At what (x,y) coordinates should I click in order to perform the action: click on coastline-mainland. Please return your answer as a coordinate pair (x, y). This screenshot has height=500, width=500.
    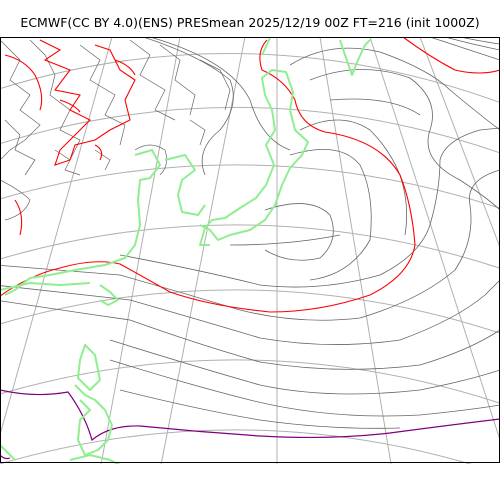
    Looking at the image, I should click on (82, 222).